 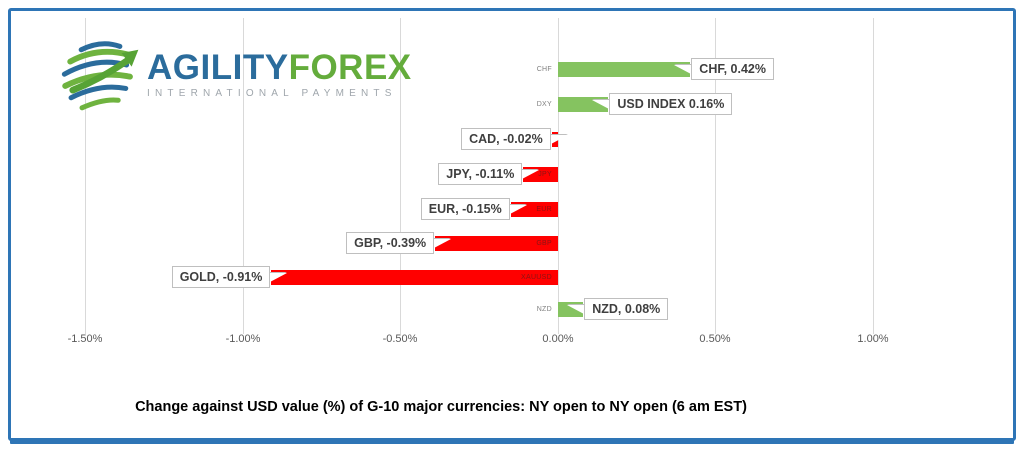 I want to click on category-label-nzd: NZD, so click(x=544, y=309).